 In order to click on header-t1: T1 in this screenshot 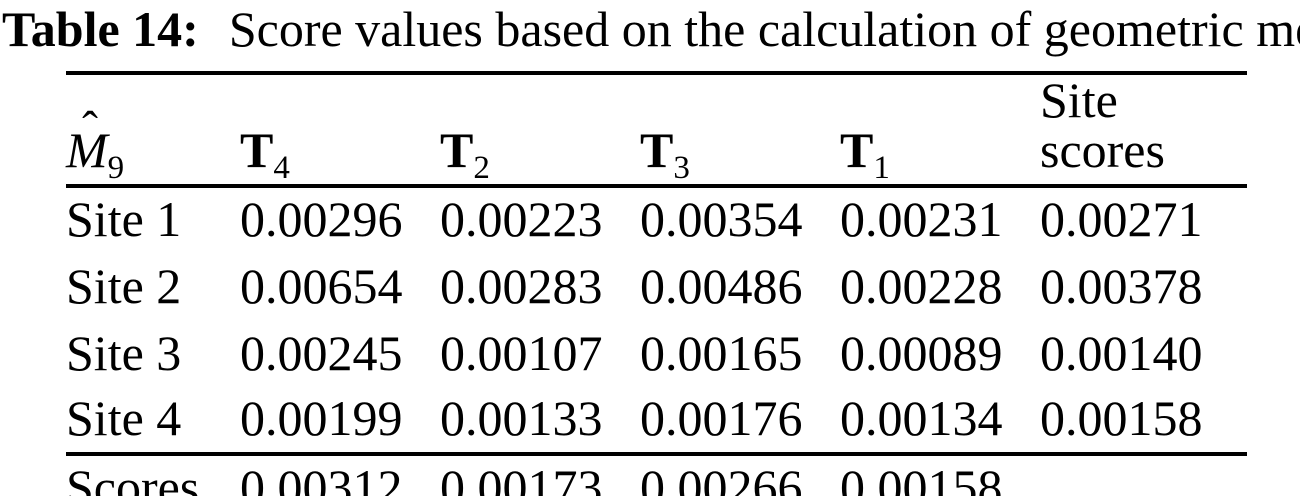, I will do `click(940, 130)`.